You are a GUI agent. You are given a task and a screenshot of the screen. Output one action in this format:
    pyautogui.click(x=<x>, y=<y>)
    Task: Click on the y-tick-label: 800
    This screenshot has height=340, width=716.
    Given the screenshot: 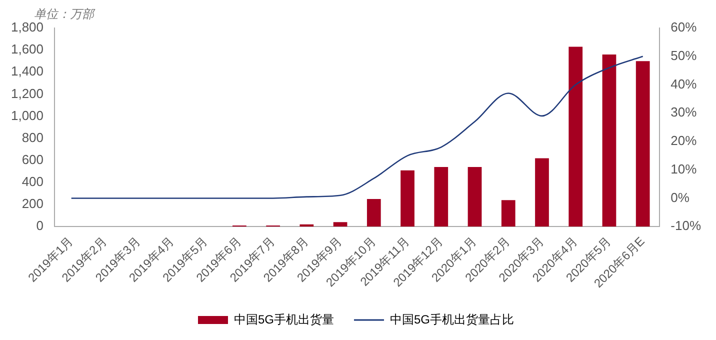 What is the action you would take?
    pyautogui.click(x=33, y=137)
    